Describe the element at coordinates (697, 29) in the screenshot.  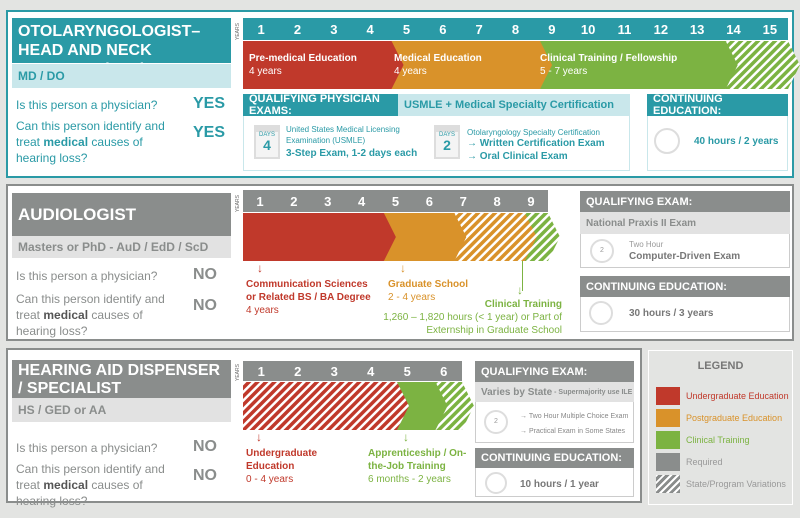
I see `year-tick: 13` at that location.